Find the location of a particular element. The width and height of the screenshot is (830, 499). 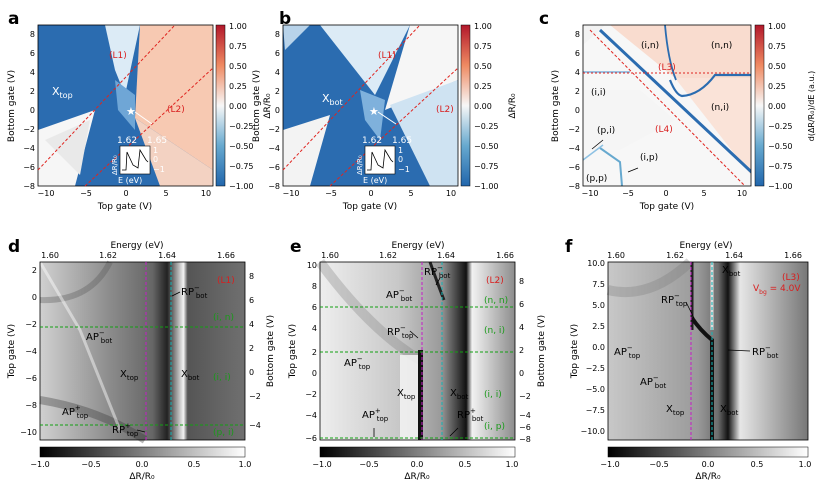

svg-text: E (eV) is located at coordinates (375, 180).